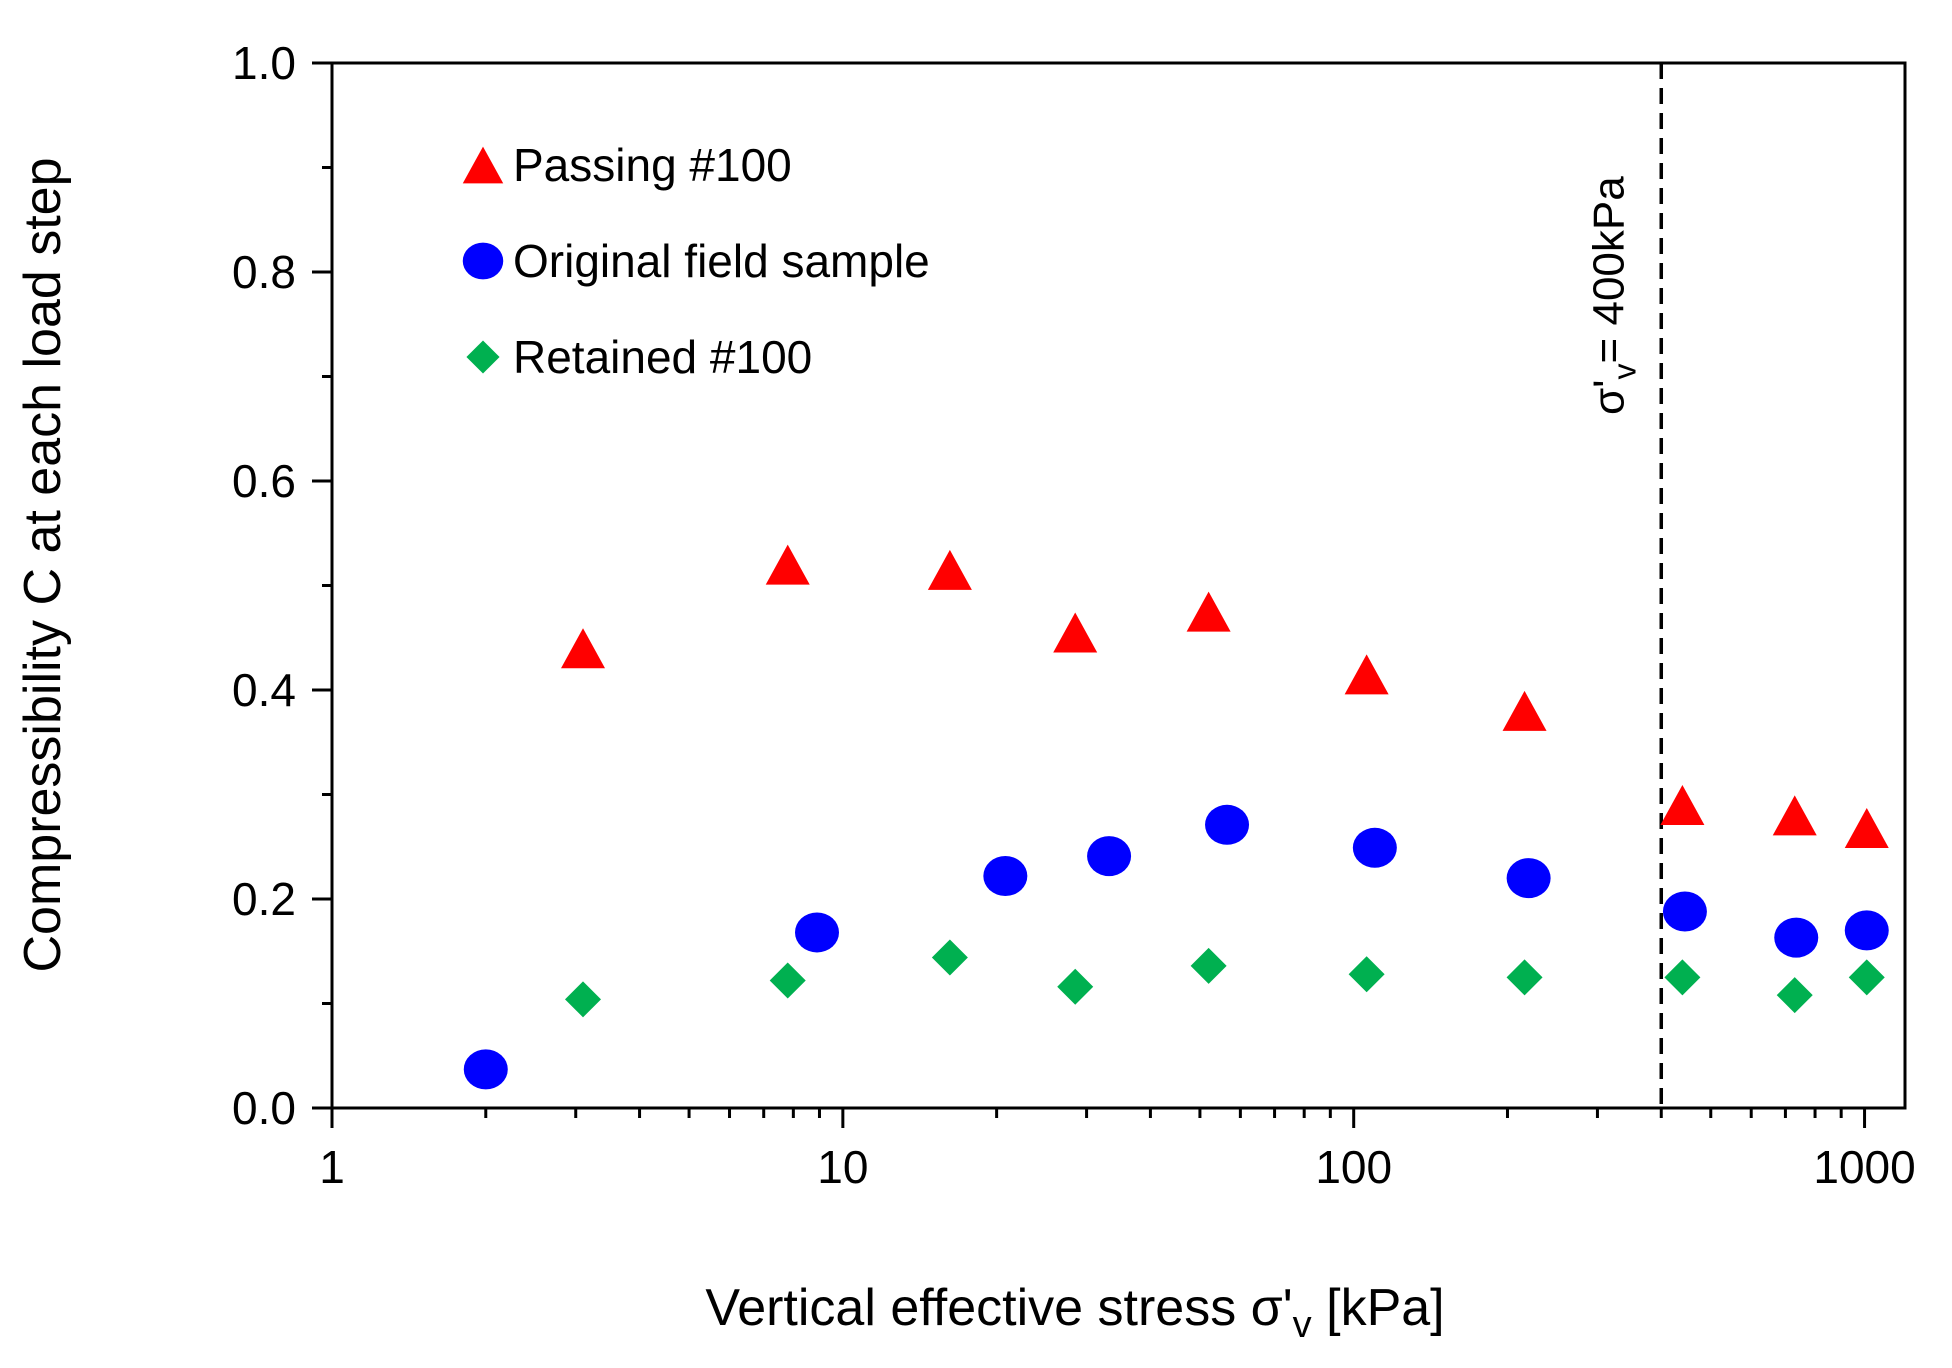 Image resolution: width=1952 pixels, height=1368 pixels. I want to click on x-tick-label: 10, so click(842, 1167).